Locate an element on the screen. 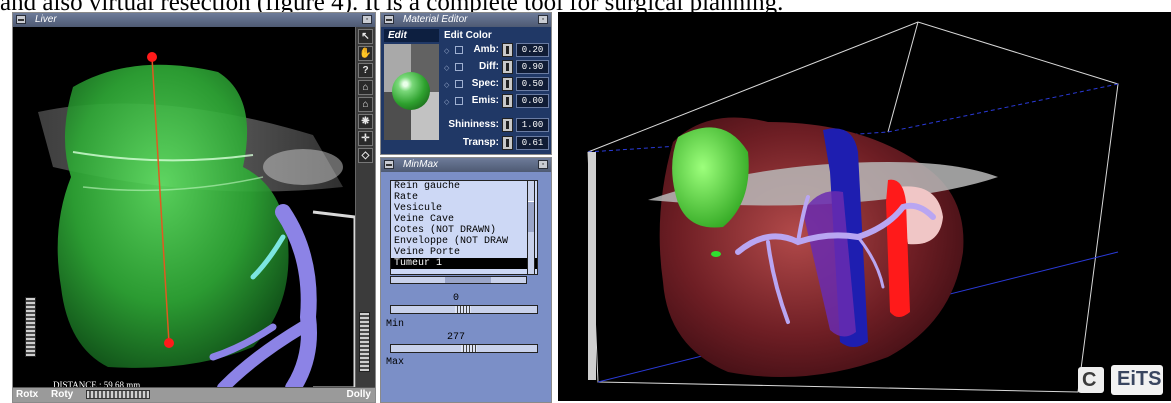  portal-vein is located at coordinates (829, 264).